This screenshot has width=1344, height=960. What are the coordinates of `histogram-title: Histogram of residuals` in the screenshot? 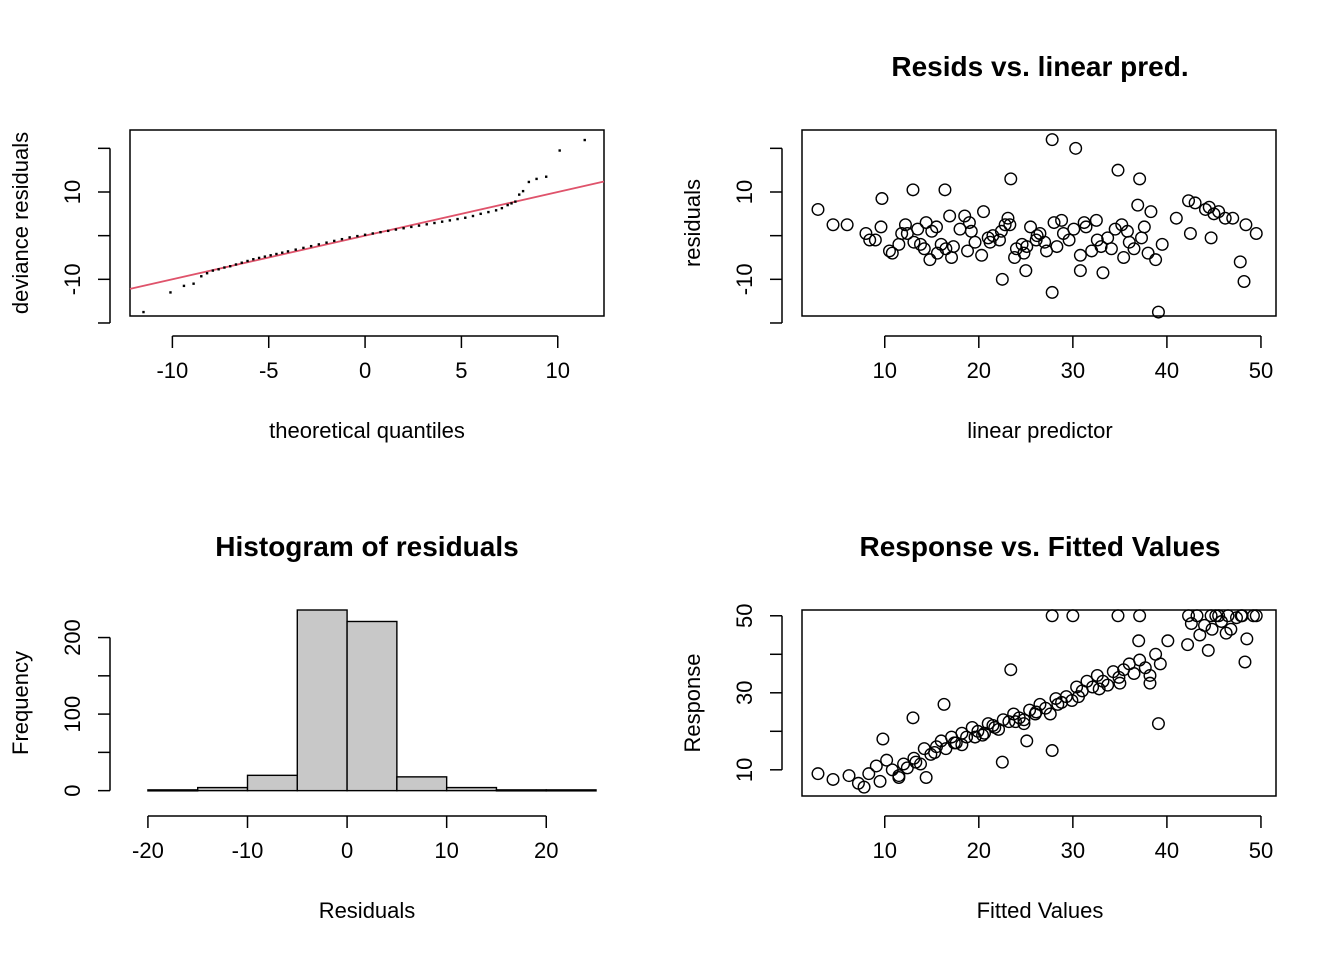 It's located at (366, 546).